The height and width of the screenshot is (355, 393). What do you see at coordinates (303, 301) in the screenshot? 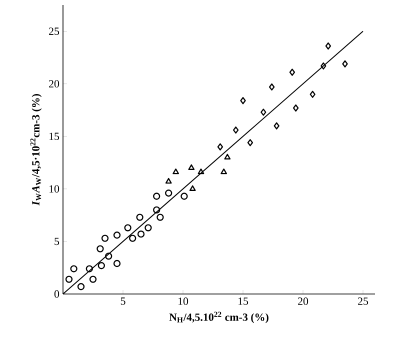
I see `x-tick-label: 20` at bounding box center [303, 301].